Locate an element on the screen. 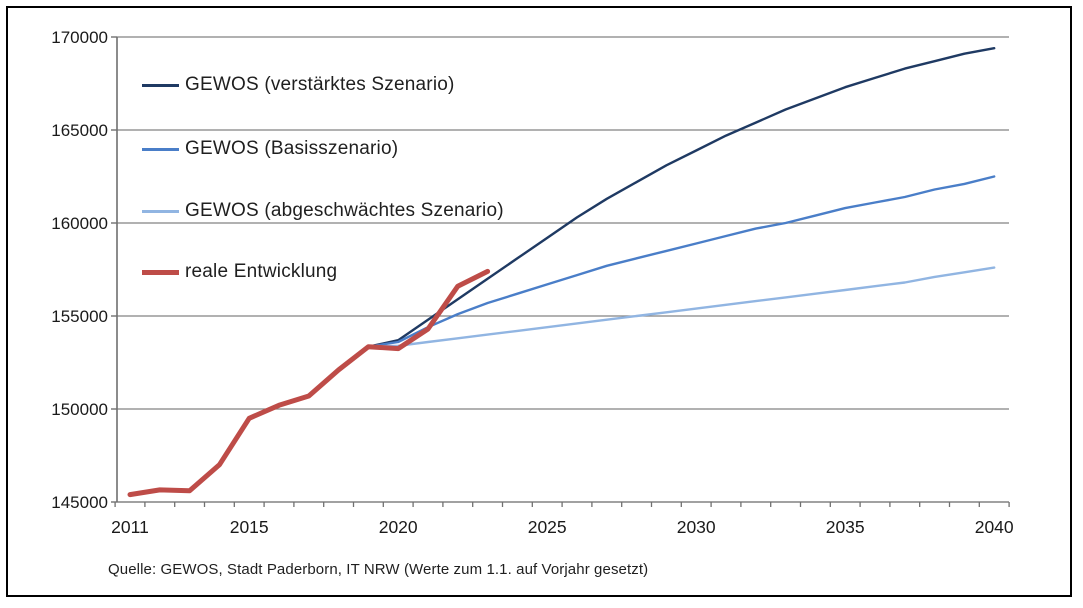 The width and height of the screenshot is (1083, 608). x-tick-label: 2030 is located at coordinates (696, 527).